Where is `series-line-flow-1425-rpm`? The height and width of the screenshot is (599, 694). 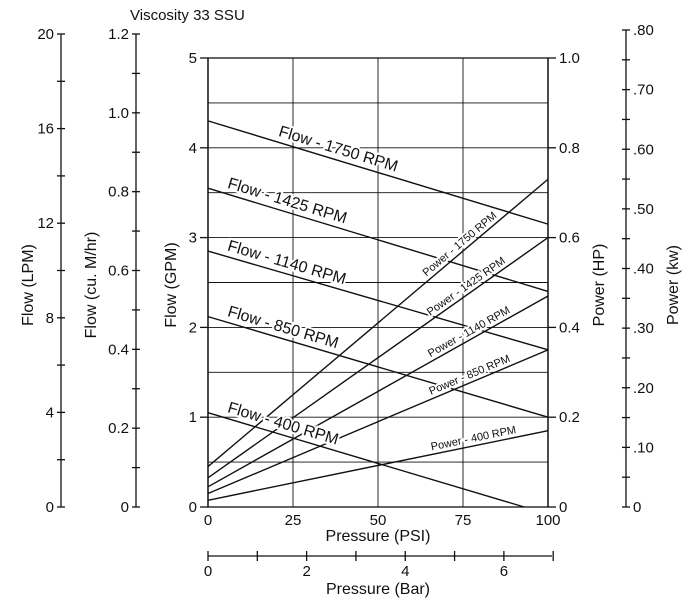
series-line-flow-1425-rpm is located at coordinates (378, 240).